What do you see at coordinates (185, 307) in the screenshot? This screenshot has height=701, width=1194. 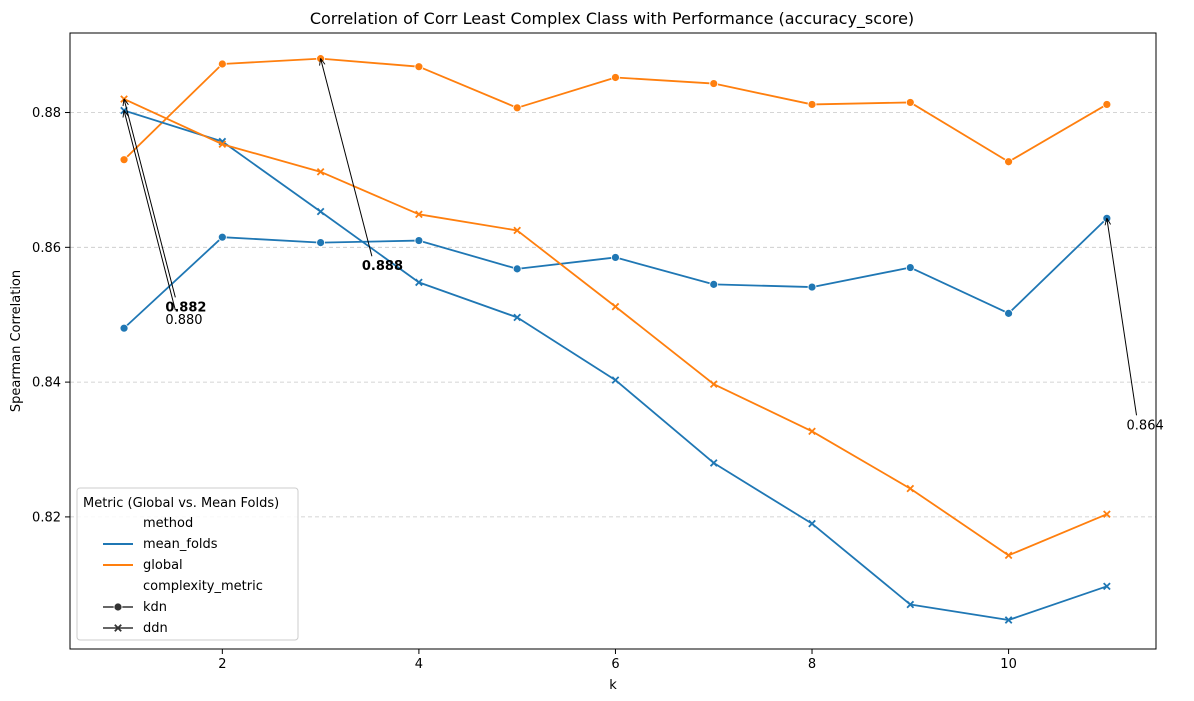 I see `annotation-label: 0.882` at bounding box center [185, 307].